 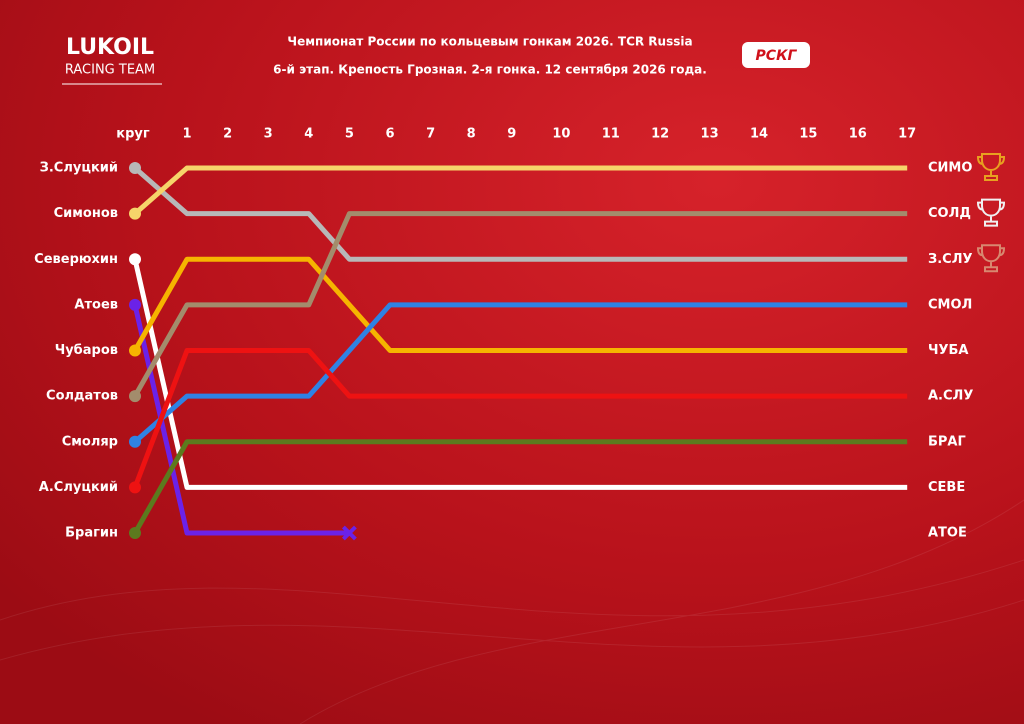 I want to click on x-tick-label: 17, so click(x=907, y=134).